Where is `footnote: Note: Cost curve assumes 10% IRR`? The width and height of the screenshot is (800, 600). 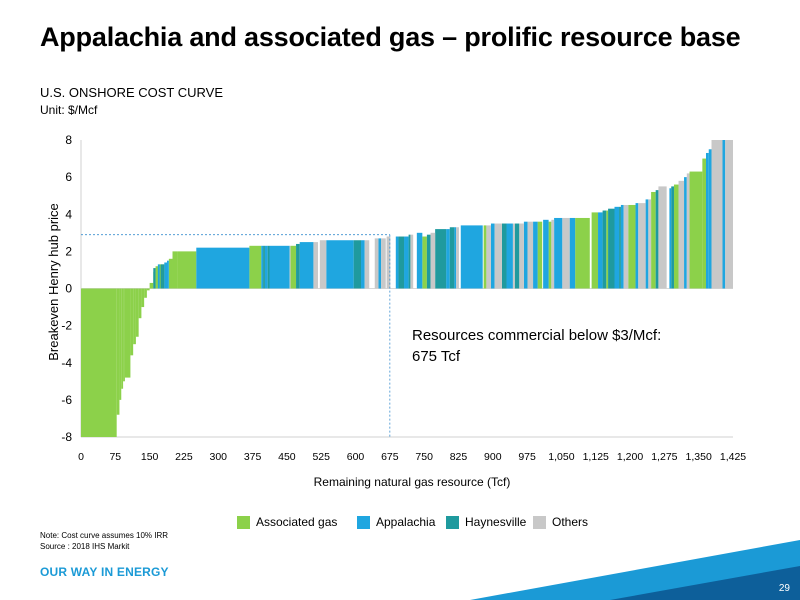 footnote: Note: Cost curve assumes 10% IRR is located at coordinates (104, 535).